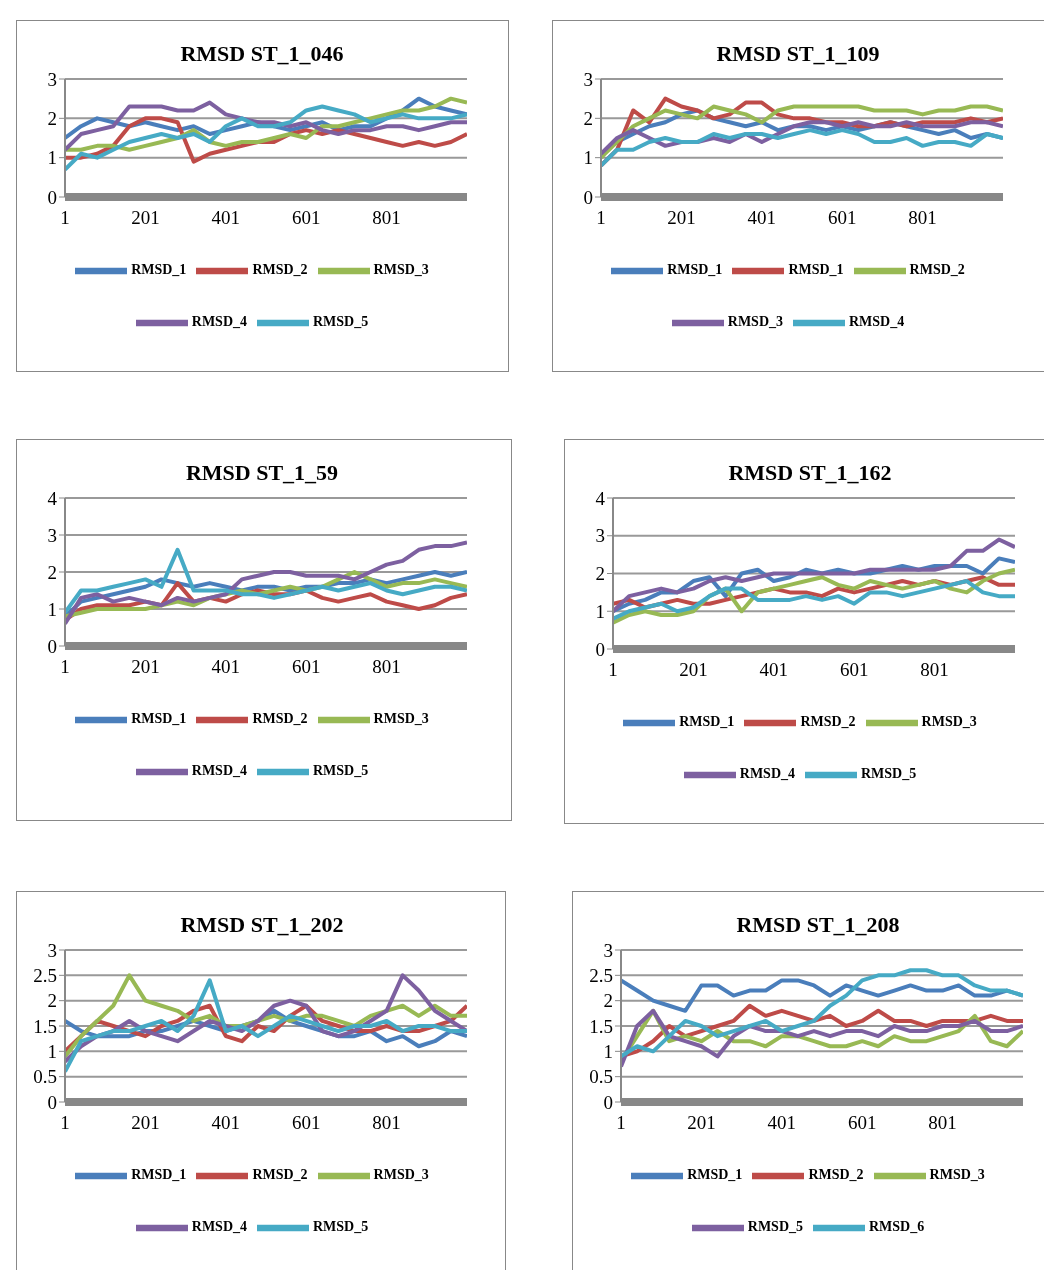  Describe the element at coordinates (262, 54) in the screenshot. I see `chart-title: RMSD ST_1_046` at that location.